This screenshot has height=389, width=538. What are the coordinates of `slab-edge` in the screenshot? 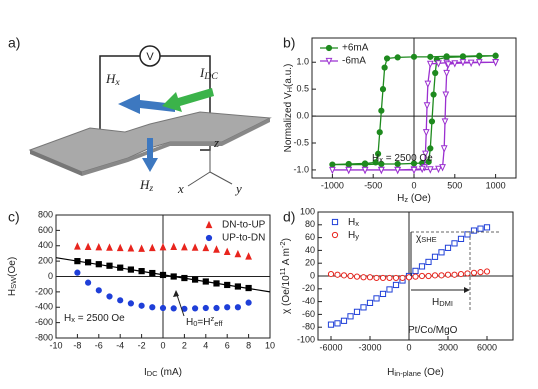 It's located at (56, 163).